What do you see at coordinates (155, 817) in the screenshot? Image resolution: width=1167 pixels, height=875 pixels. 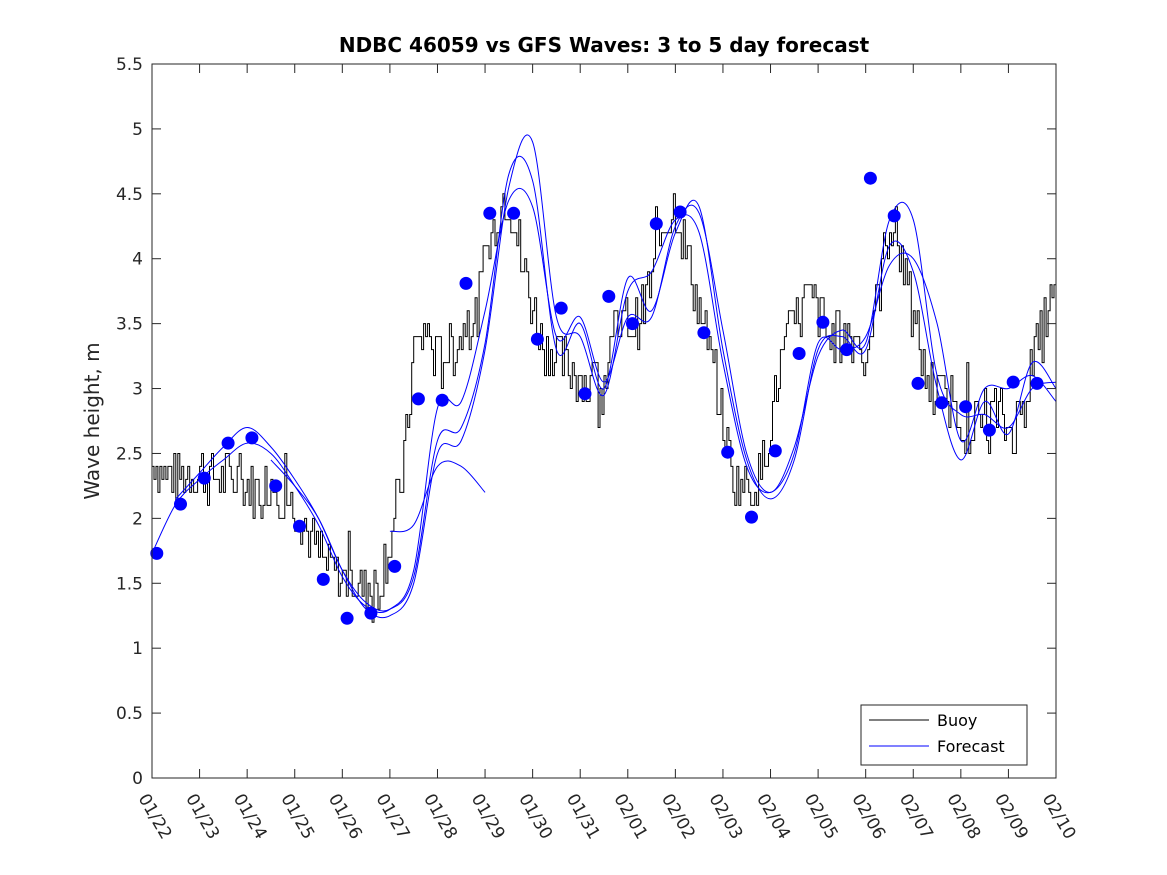 I see `x-tick-label: 01/22` at bounding box center [155, 817].